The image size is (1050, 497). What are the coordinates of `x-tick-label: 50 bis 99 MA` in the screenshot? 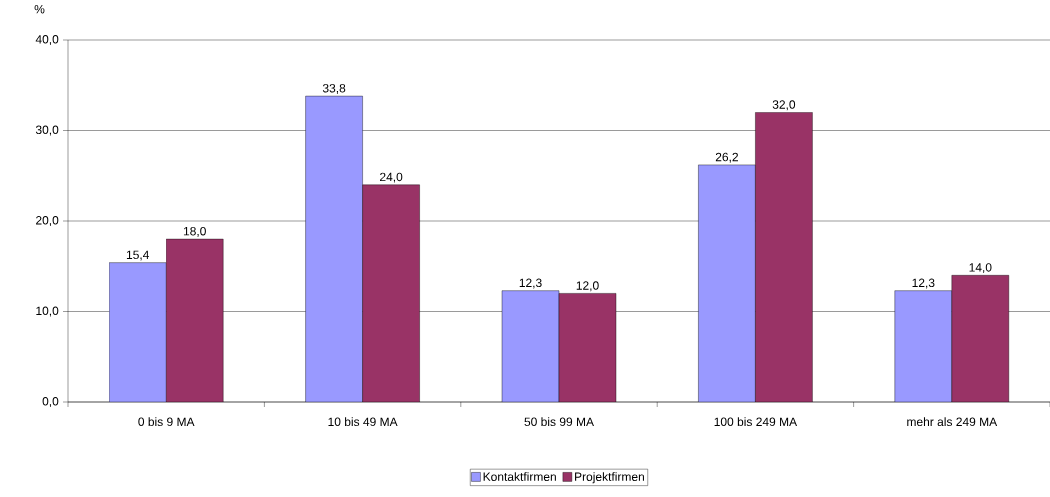 It's located at (559, 422).